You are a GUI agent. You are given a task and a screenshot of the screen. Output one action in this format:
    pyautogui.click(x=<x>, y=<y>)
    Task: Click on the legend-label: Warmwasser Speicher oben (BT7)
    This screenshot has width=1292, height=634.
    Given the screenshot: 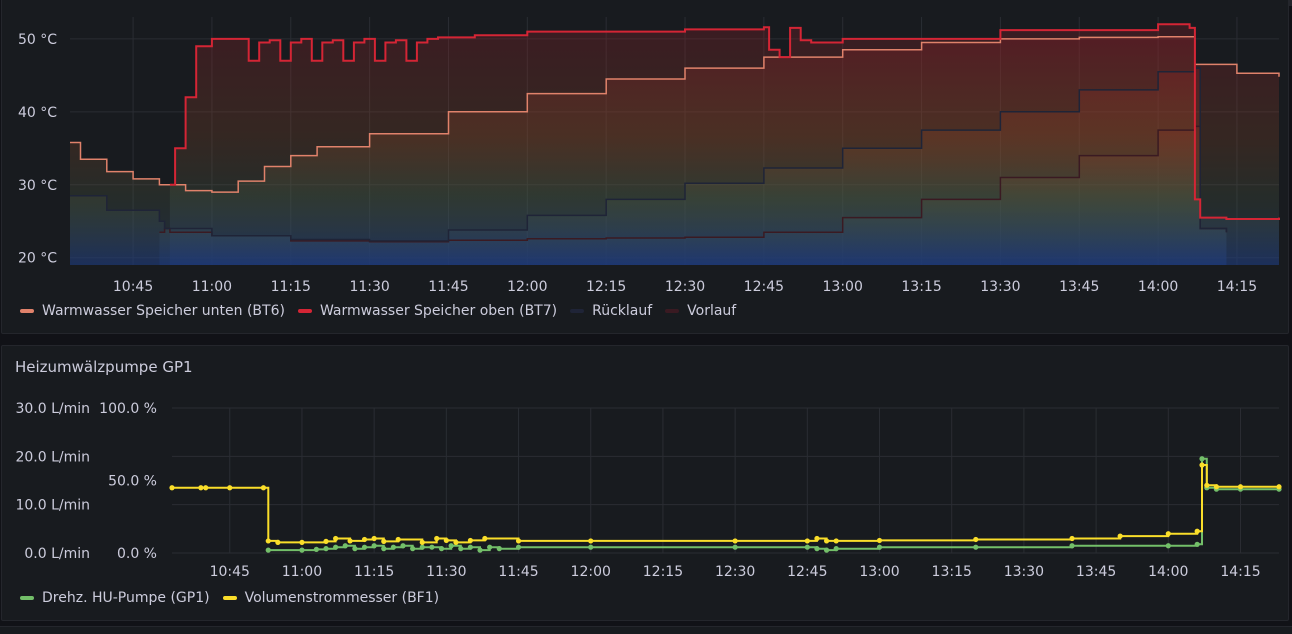 What is the action you would take?
    pyautogui.click(x=438, y=311)
    